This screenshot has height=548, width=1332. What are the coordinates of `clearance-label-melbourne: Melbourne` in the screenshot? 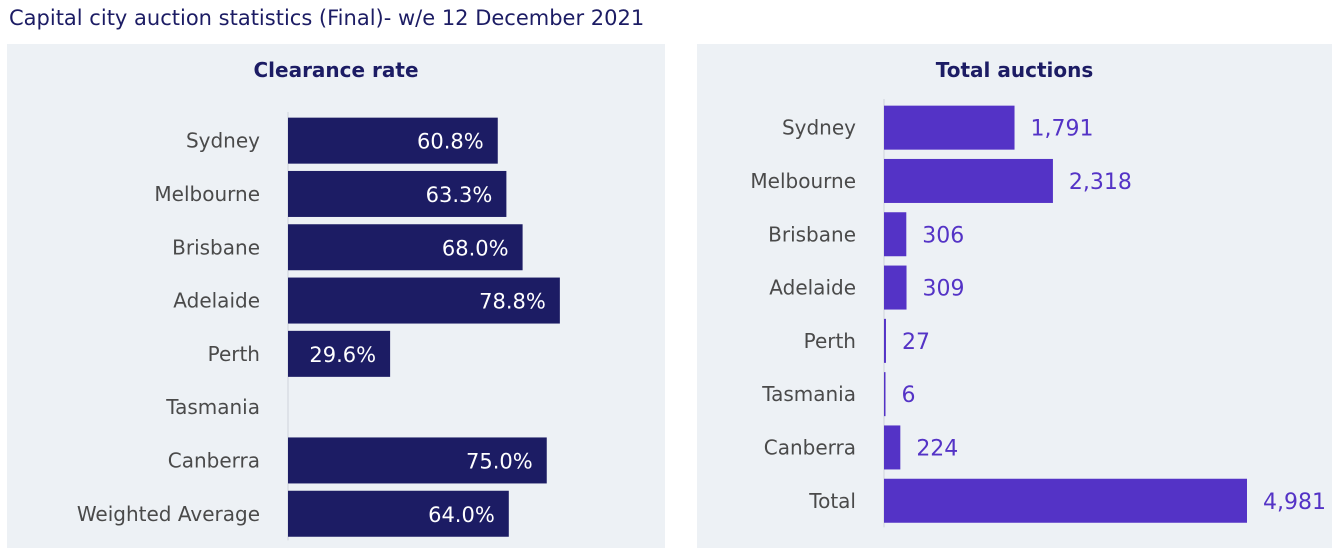 It's located at (207, 194).